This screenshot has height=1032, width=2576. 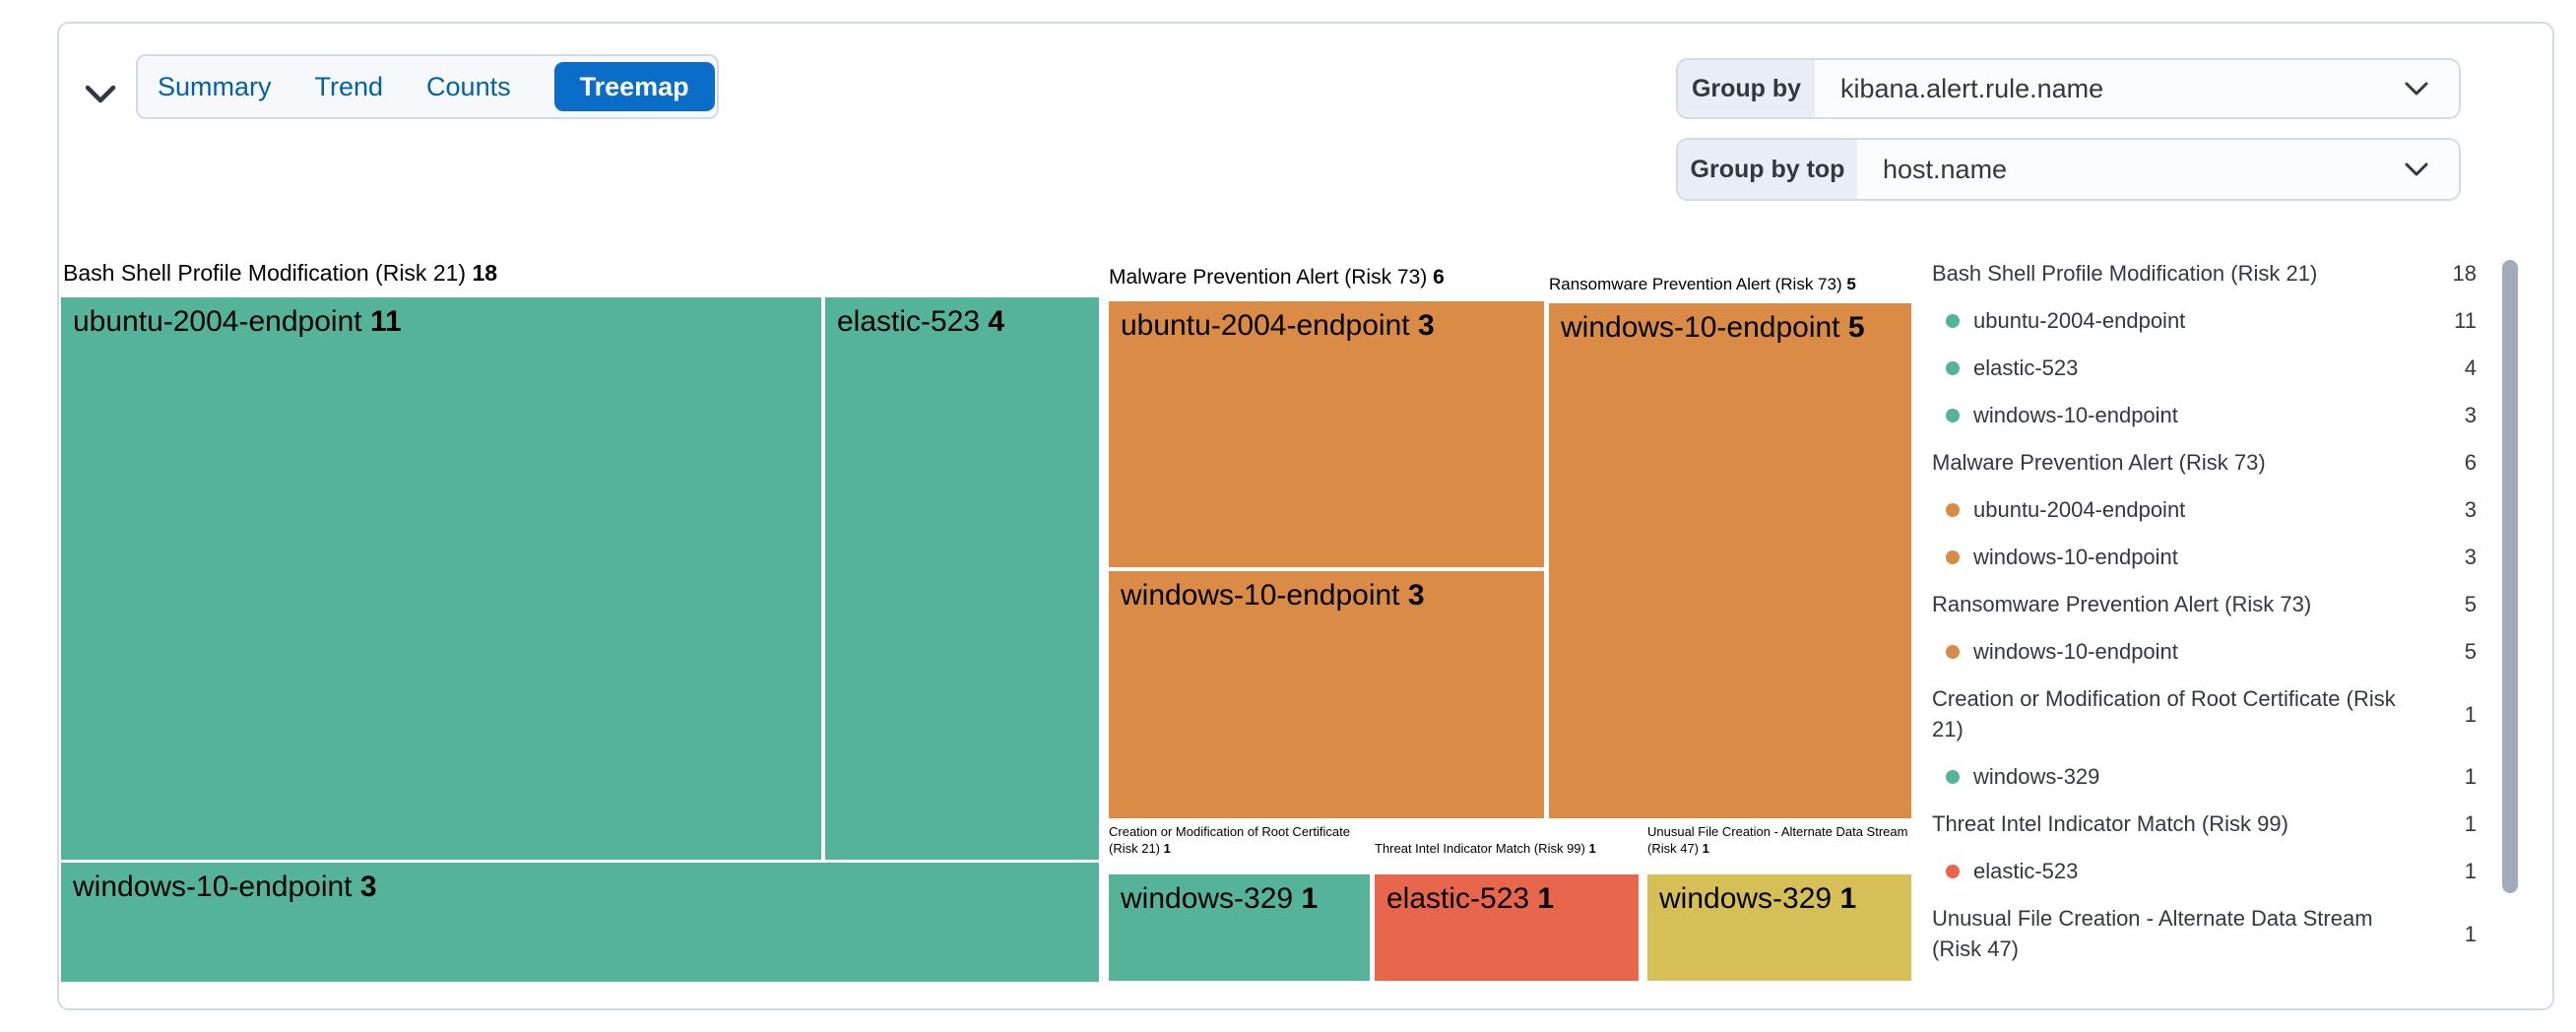 What do you see at coordinates (1767, 169) in the screenshot?
I see `group-by-top-label: Group by top` at bounding box center [1767, 169].